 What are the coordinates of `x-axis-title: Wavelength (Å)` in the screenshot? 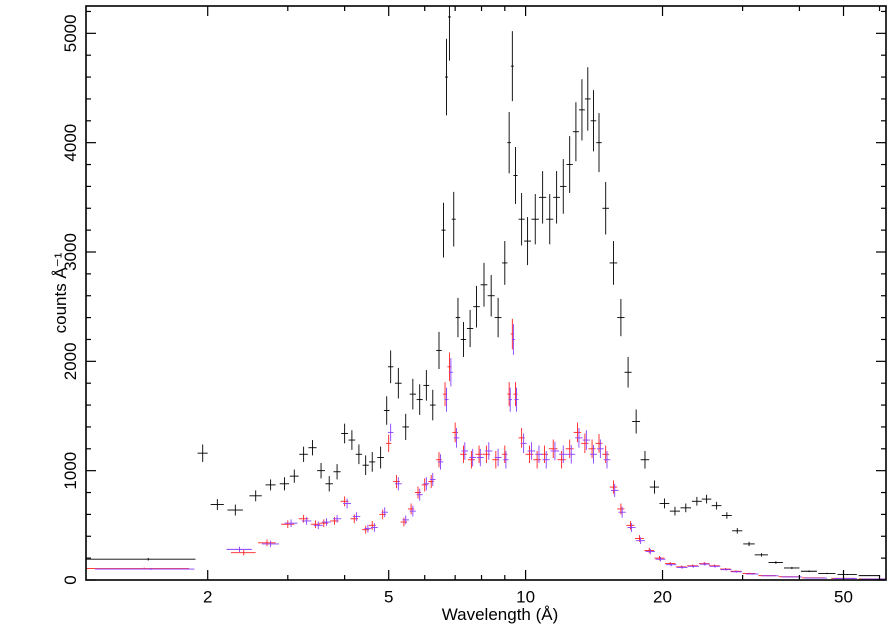 It's located at (500, 614).